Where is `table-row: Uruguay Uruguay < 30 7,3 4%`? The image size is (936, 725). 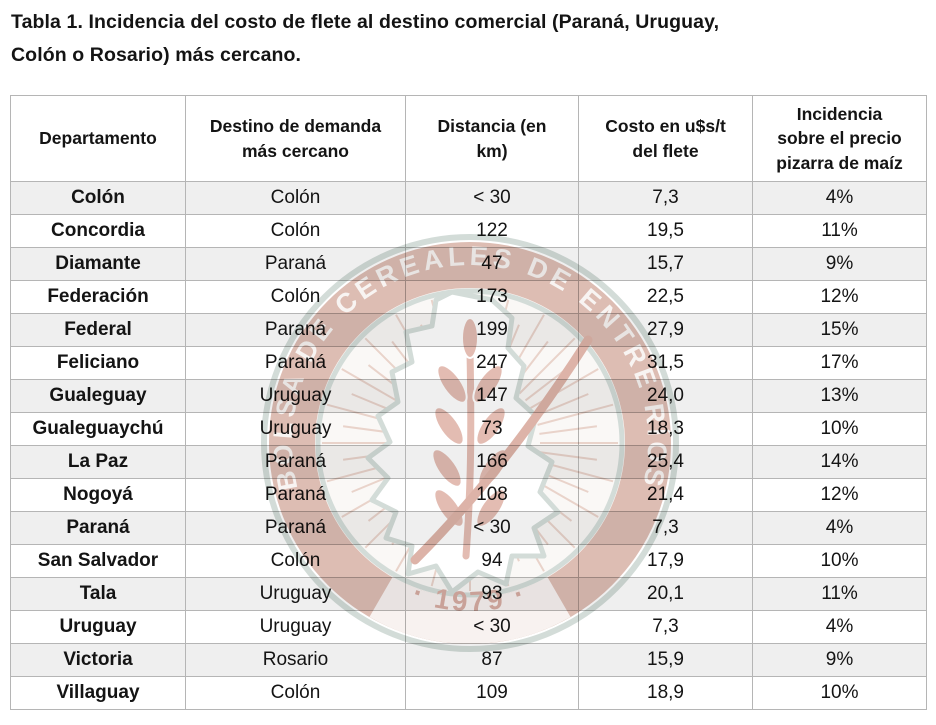
table-row: Uruguay Uruguay < 30 7,3 4% is located at coordinates (468, 627).